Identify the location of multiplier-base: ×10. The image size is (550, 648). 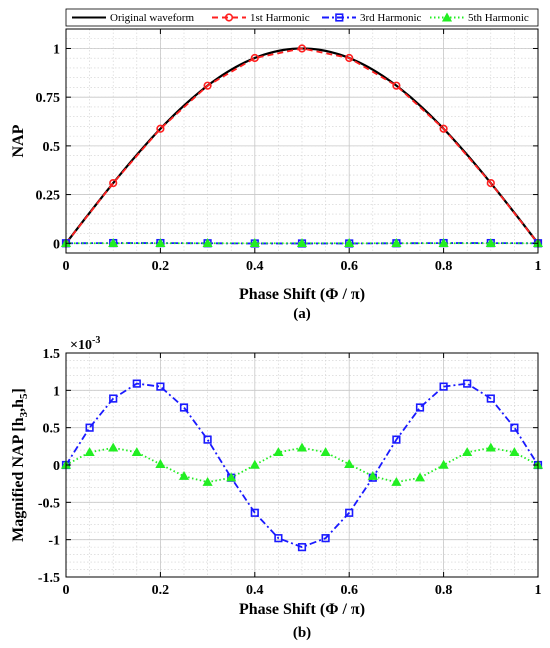
(81, 345).